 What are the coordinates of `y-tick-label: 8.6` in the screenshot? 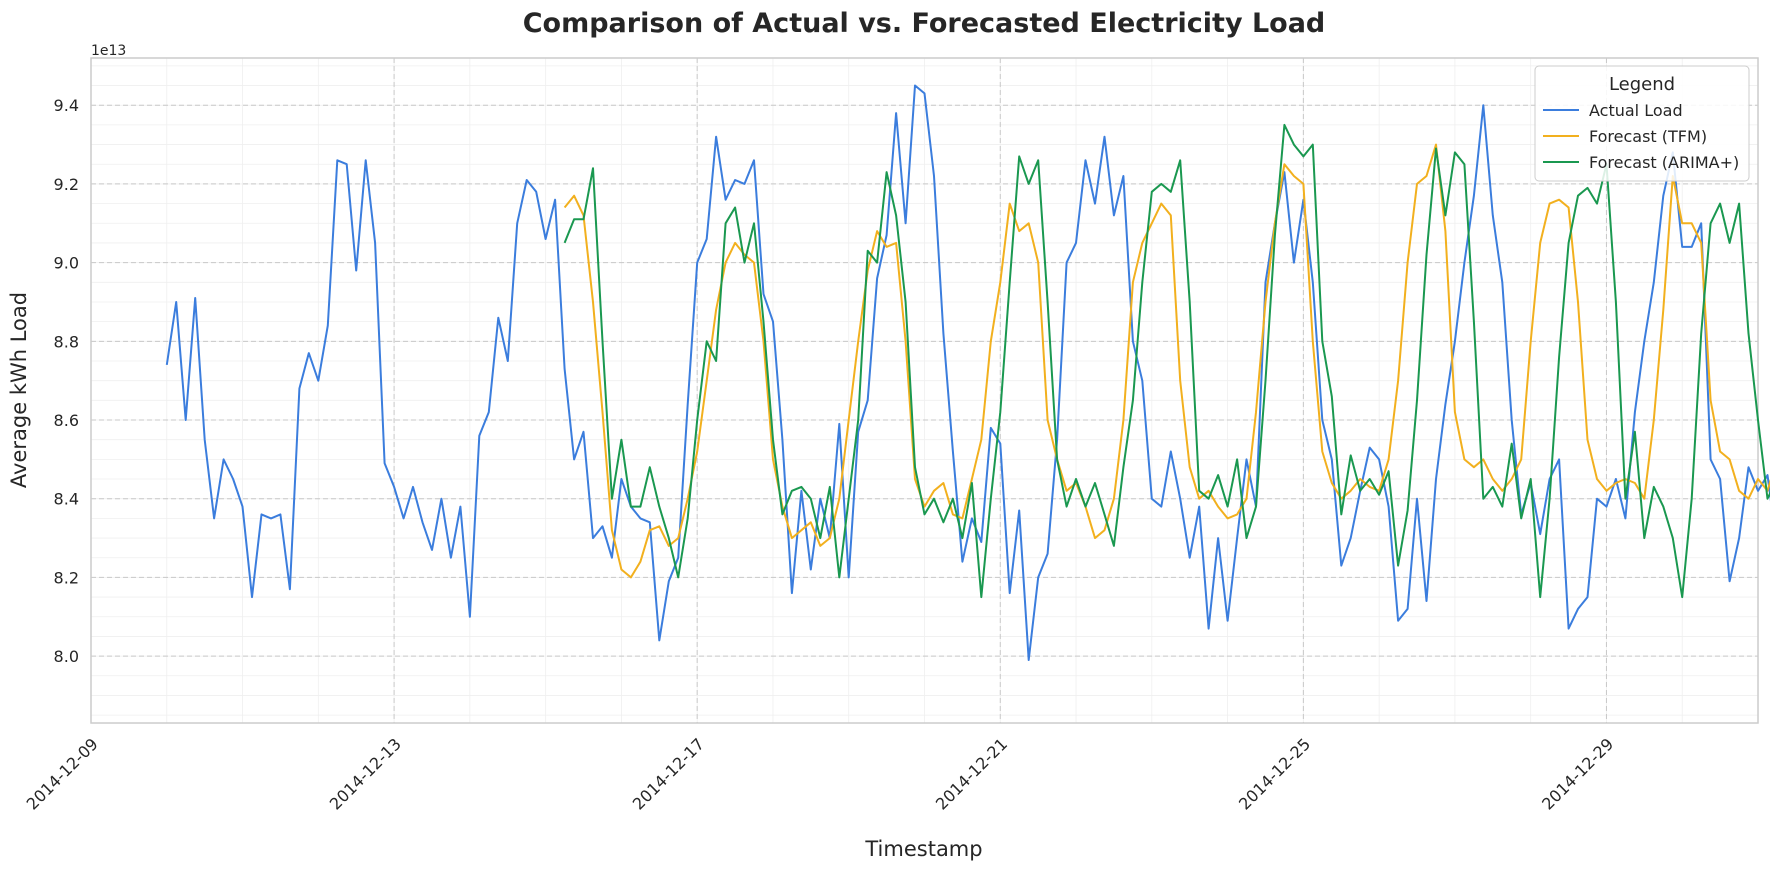 It's located at (66, 420).